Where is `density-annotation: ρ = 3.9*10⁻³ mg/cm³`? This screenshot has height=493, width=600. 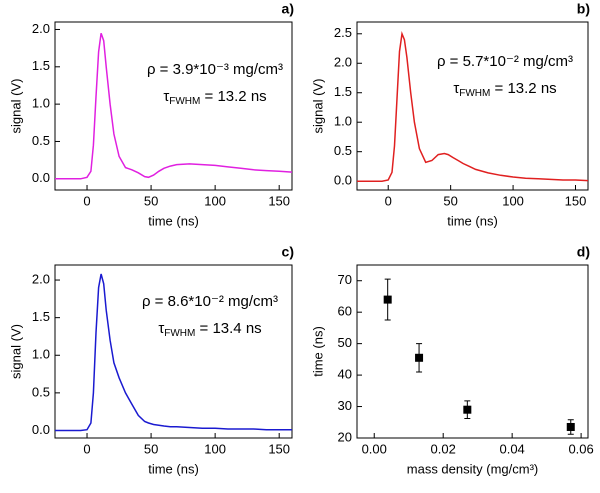
density-annotation: ρ = 3.9*10⁻³ mg/cm³ is located at coordinates (215, 69).